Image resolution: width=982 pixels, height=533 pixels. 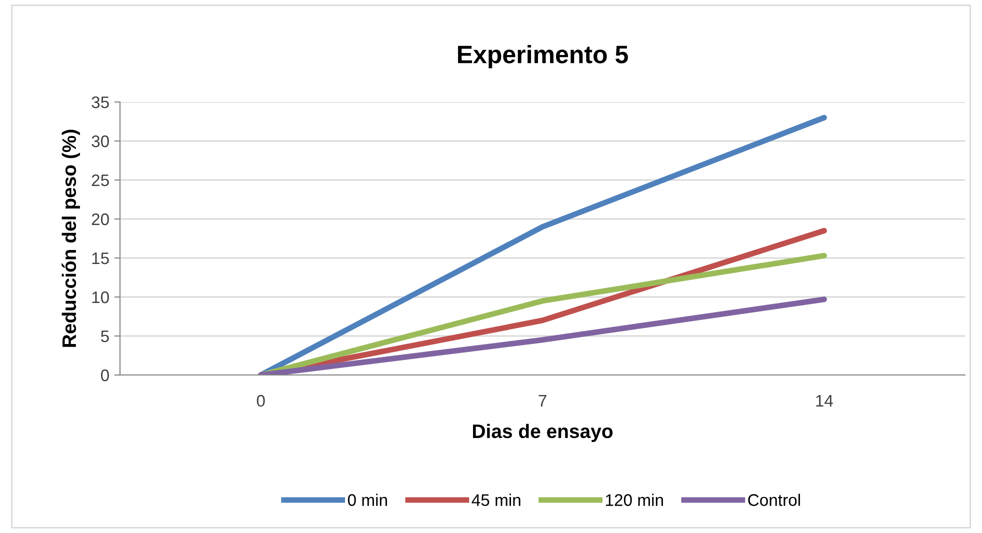 I want to click on legend-label: Control, so click(x=774, y=500).